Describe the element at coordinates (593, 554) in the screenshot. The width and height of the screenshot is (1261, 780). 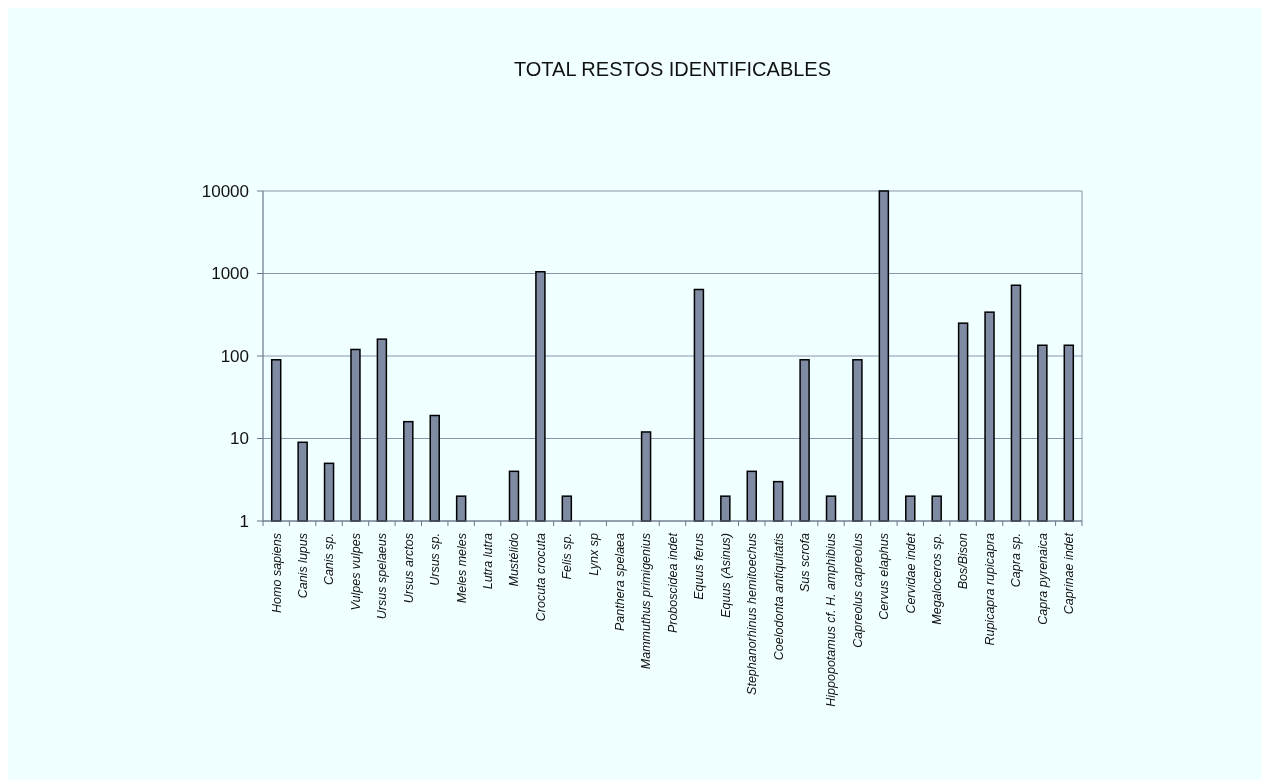
I see `x-tick-label: Lynx sp` at that location.